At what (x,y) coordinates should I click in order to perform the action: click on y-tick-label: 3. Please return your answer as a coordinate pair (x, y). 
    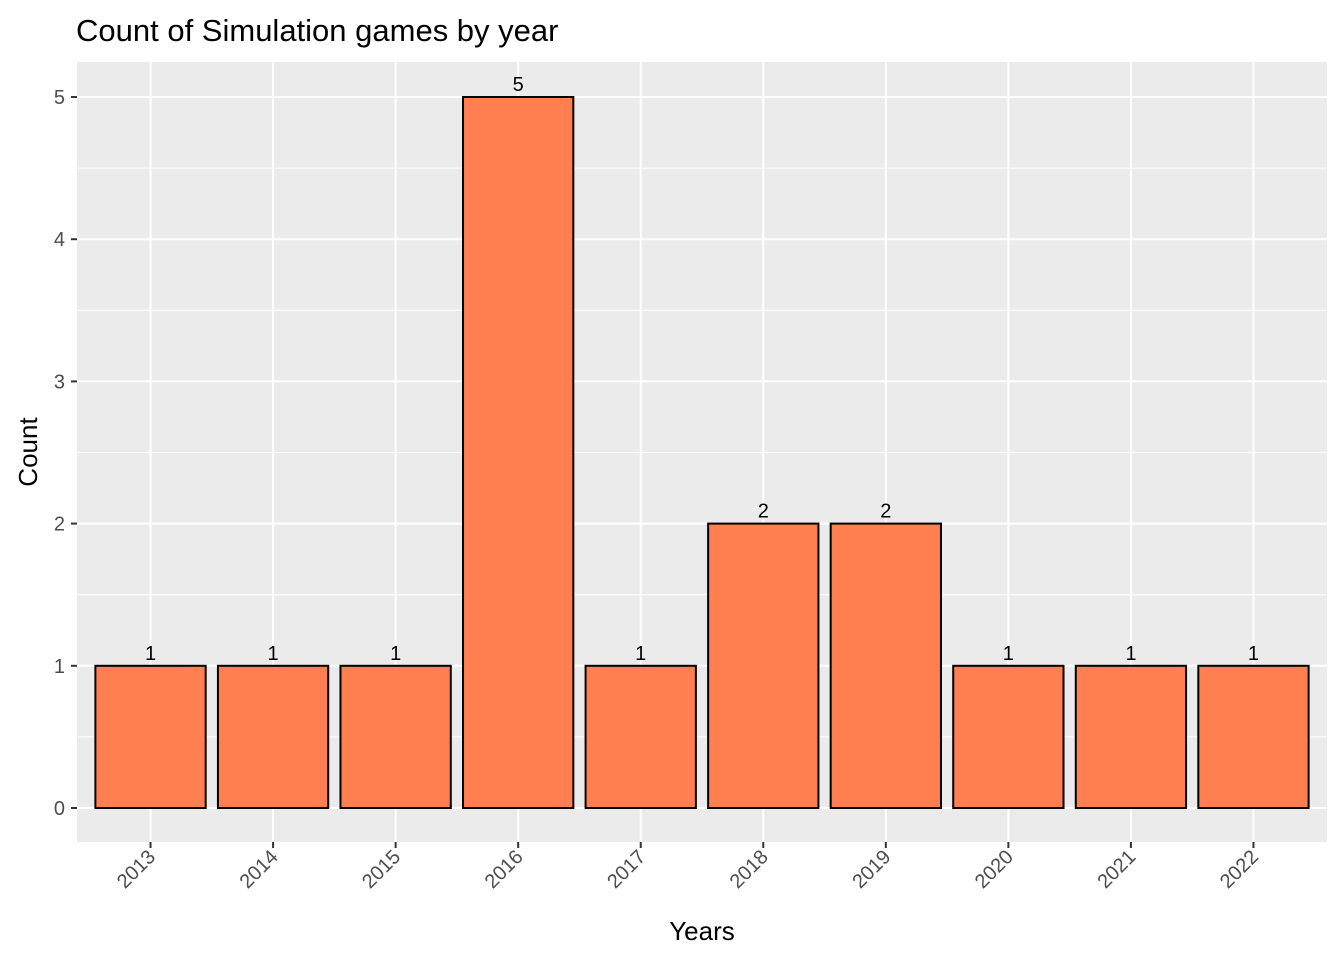
    Looking at the image, I should click on (59, 382).